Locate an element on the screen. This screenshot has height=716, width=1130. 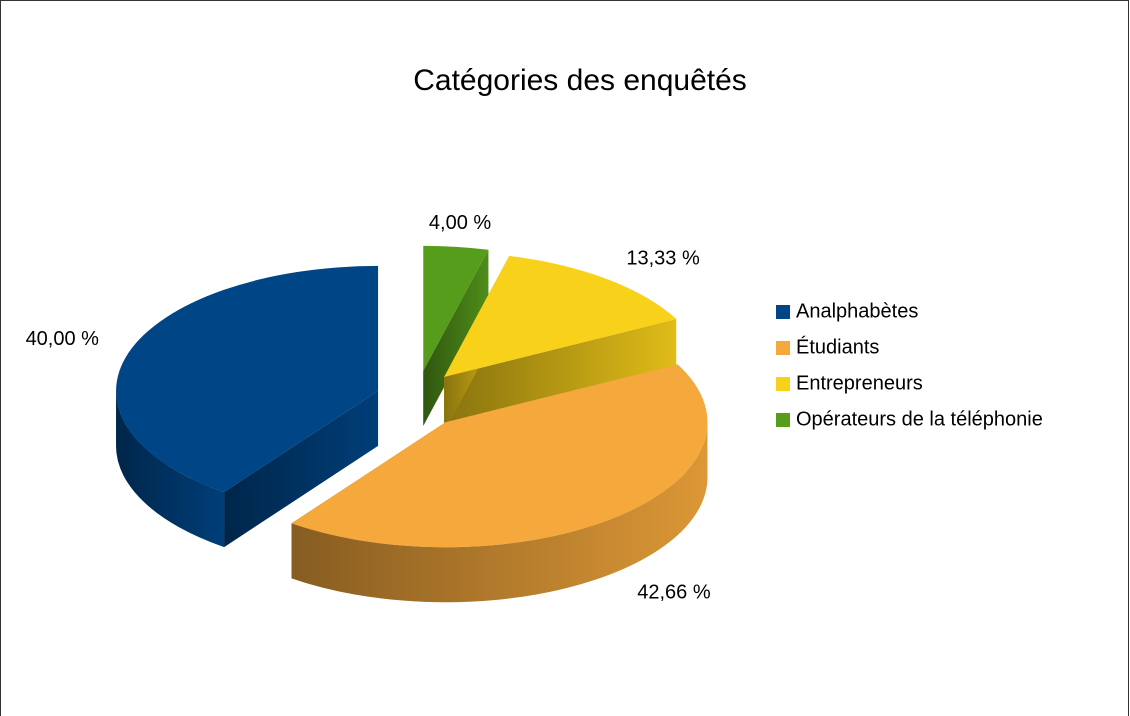
data-label: 13,33 % is located at coordinates (663, 259).